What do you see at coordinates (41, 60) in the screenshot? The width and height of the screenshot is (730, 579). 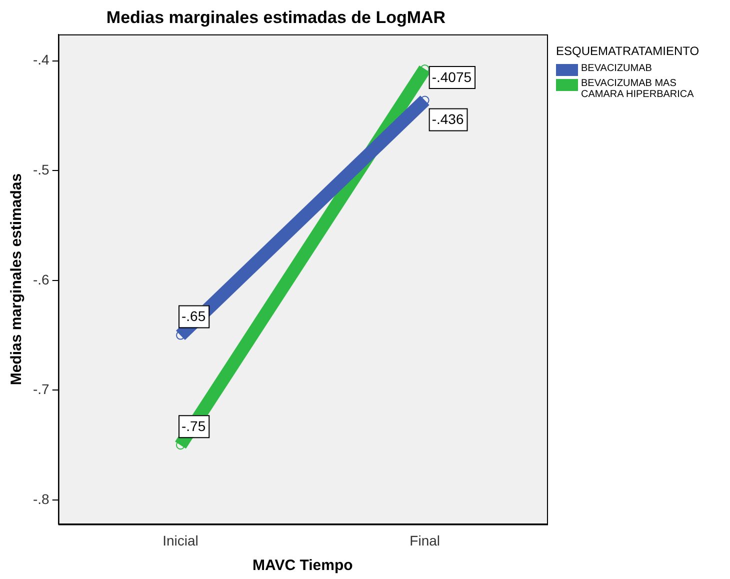 I see `y-tick-label: -.4` at bounding box center [41, 60].